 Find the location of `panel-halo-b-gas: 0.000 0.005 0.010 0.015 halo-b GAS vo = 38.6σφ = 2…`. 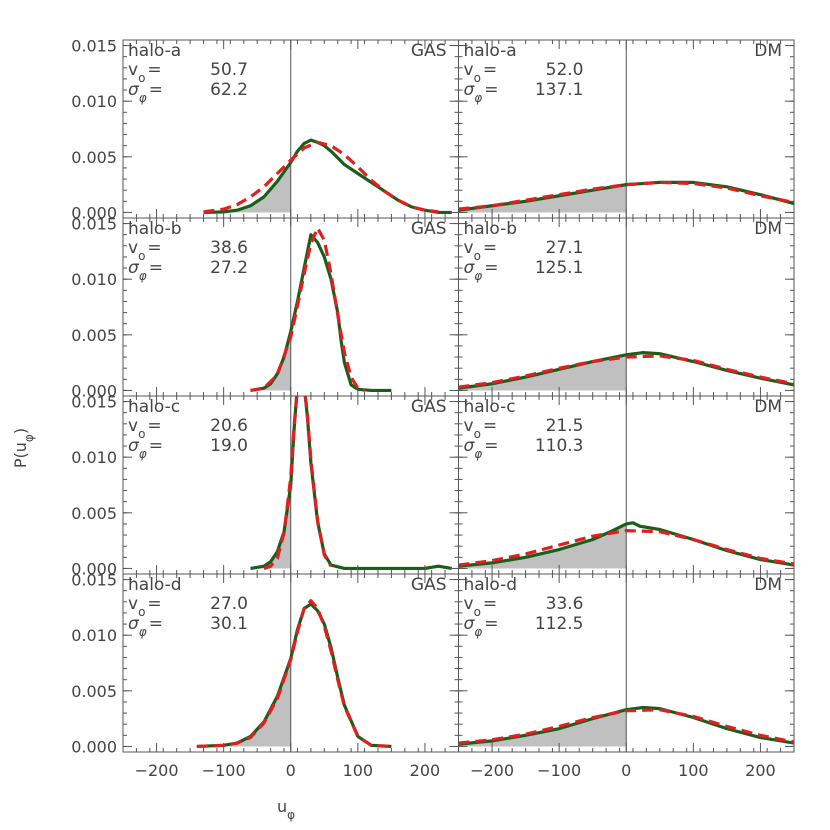

panel-halo-b-gas: 0.000 0.005 0.010 0.015 halo-b GAS vo = 38.6σφ = 2… is located at coordinates (265, 307).